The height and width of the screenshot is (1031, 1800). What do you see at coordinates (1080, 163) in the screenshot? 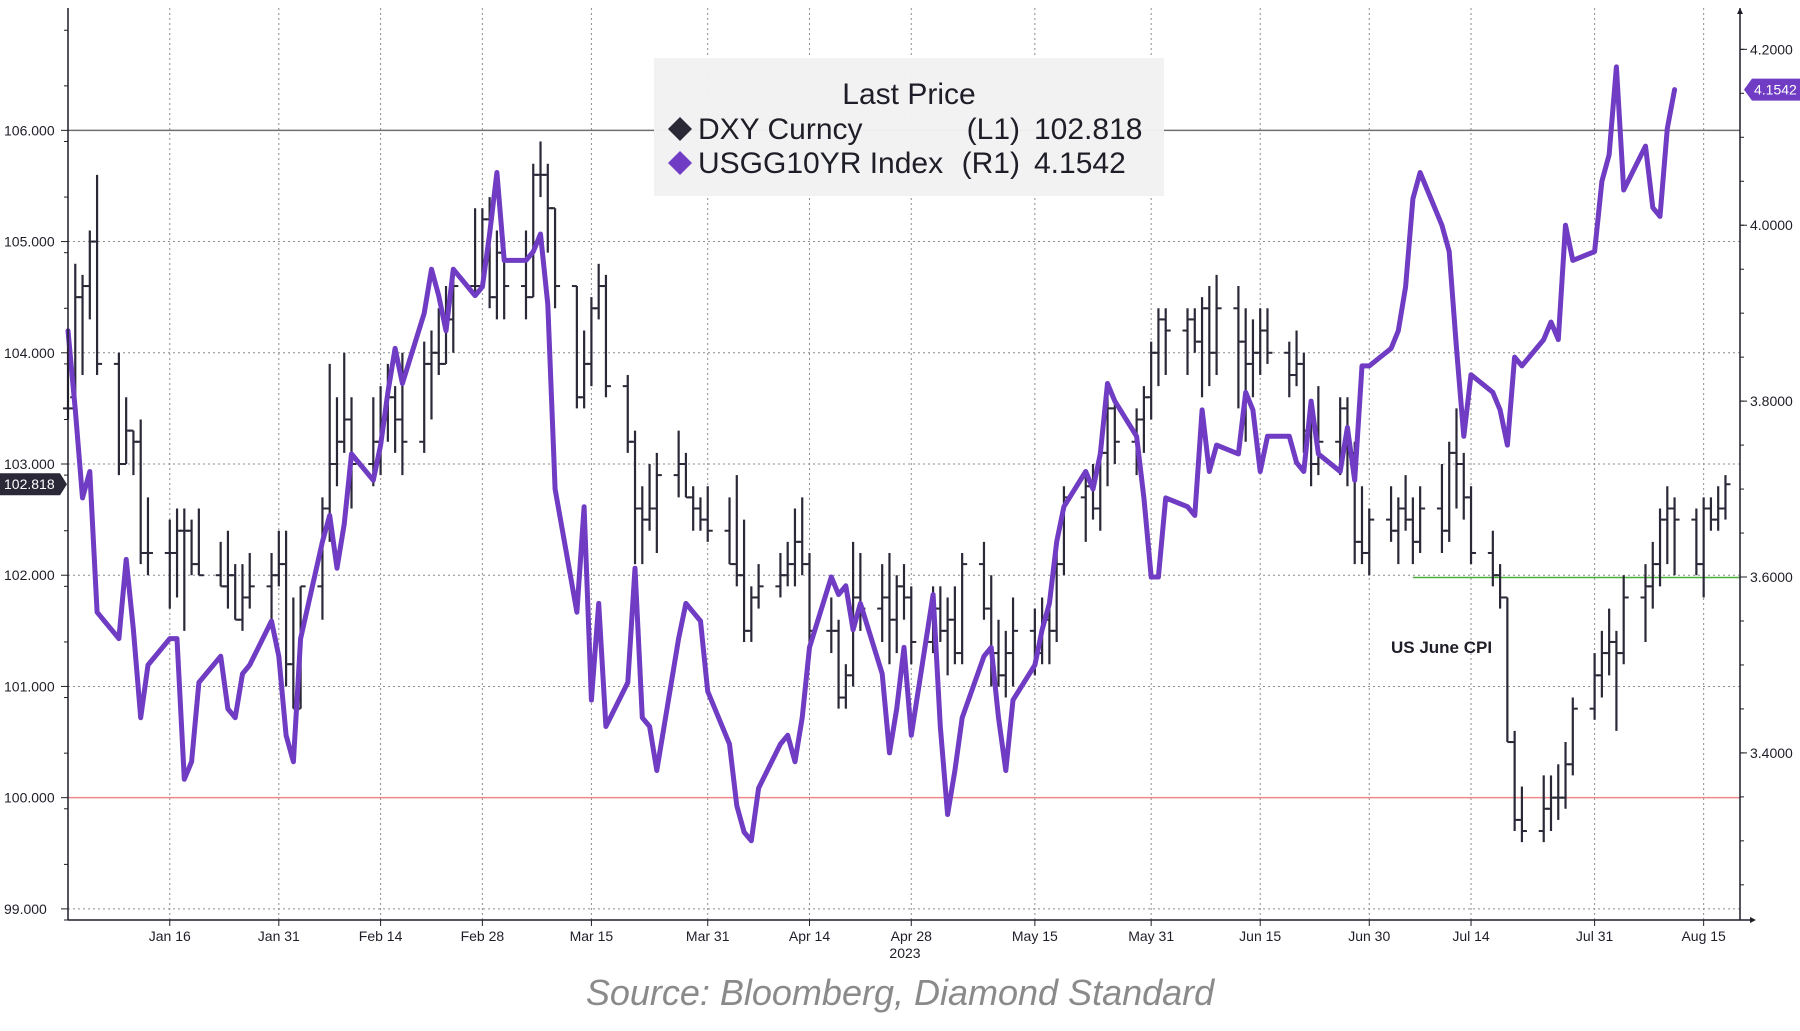
I see `legend-value: 4.1542` at bounding box center [1080, 163].